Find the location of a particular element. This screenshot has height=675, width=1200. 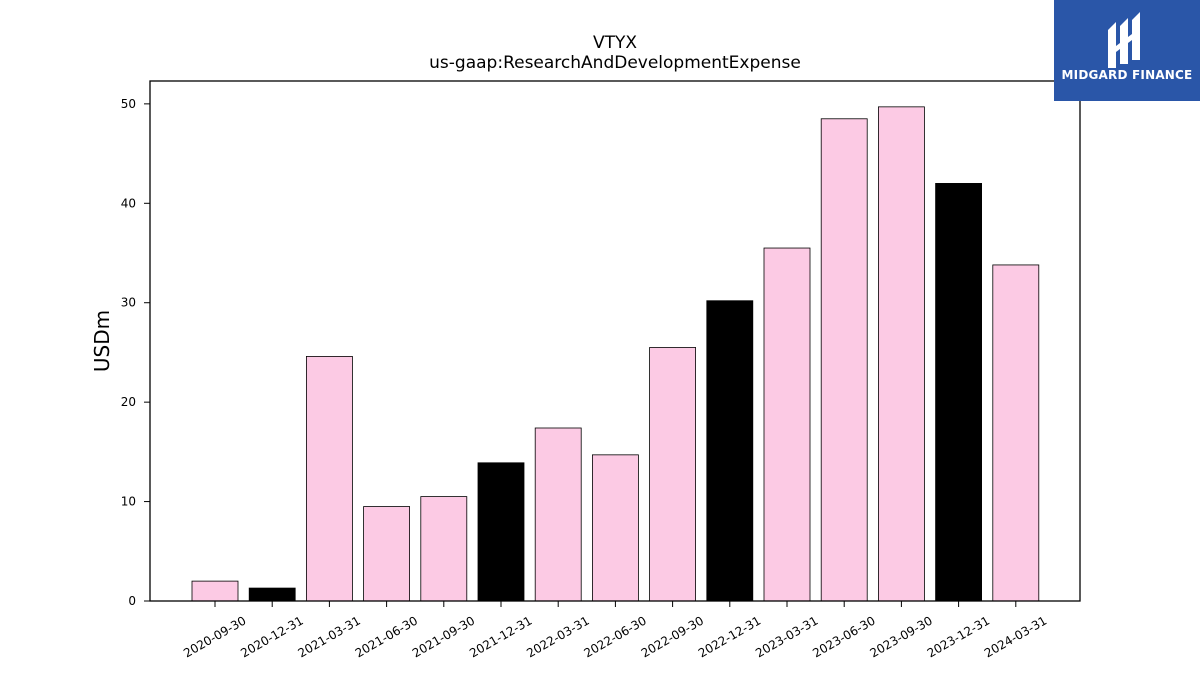

y-tick-label: 30 is located at coordinates (128, 303).